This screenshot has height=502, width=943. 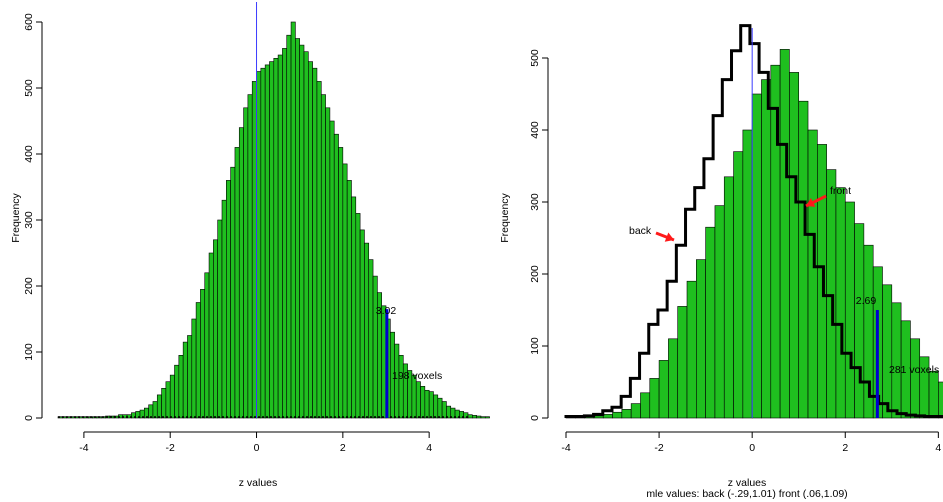 I want to click on left-xlabel: z values, so click(x=258, y=483).